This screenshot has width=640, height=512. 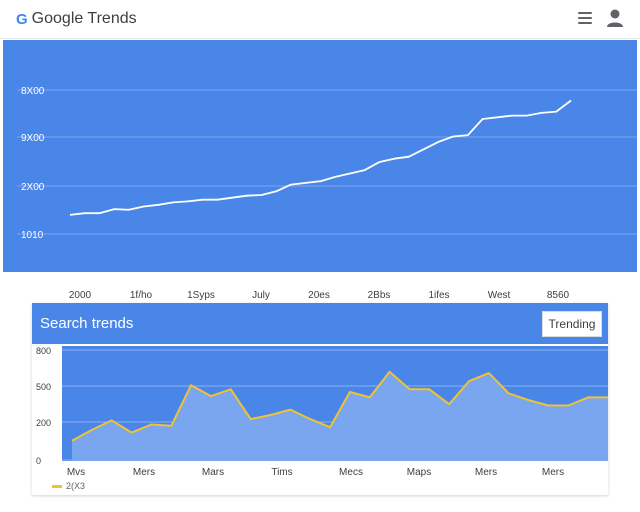 I want to click on trend-series-line, so click(x=339, y=406).